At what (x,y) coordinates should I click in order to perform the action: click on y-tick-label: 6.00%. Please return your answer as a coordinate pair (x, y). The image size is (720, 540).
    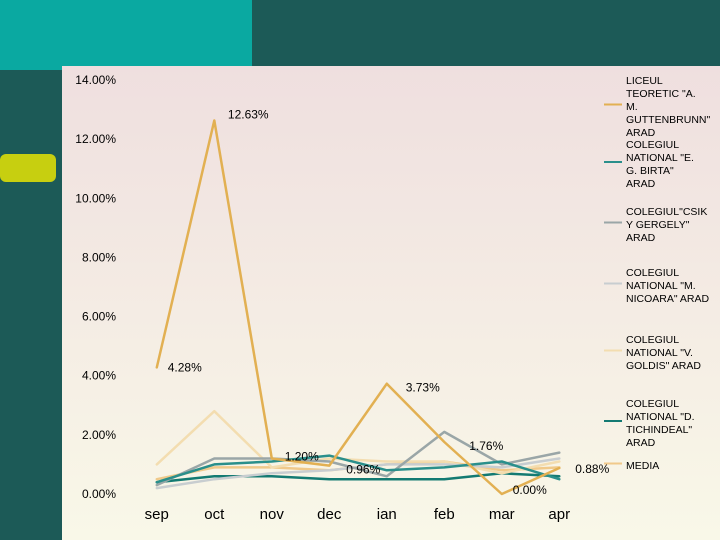
    Looking at the image, I should click on (99, 317).